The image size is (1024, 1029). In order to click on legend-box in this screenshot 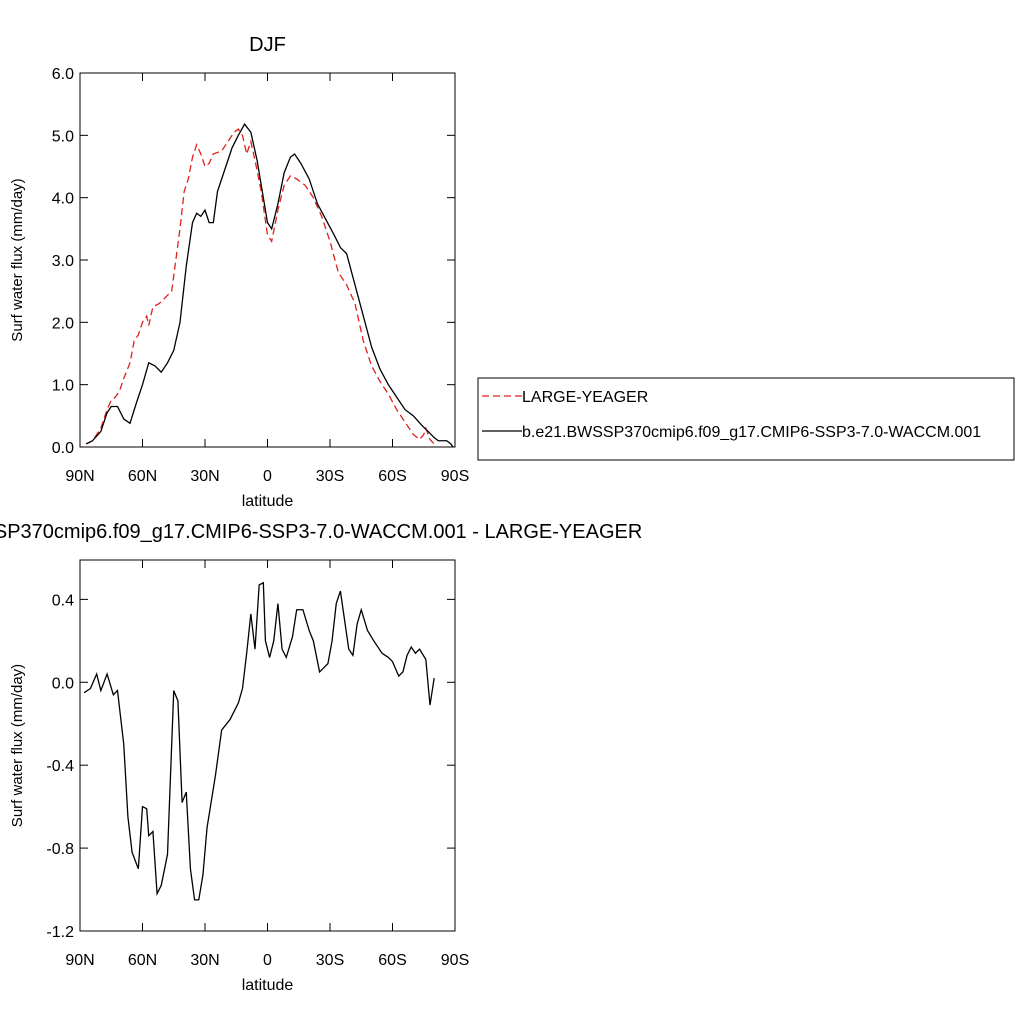, I will do `click(746, 419)`.